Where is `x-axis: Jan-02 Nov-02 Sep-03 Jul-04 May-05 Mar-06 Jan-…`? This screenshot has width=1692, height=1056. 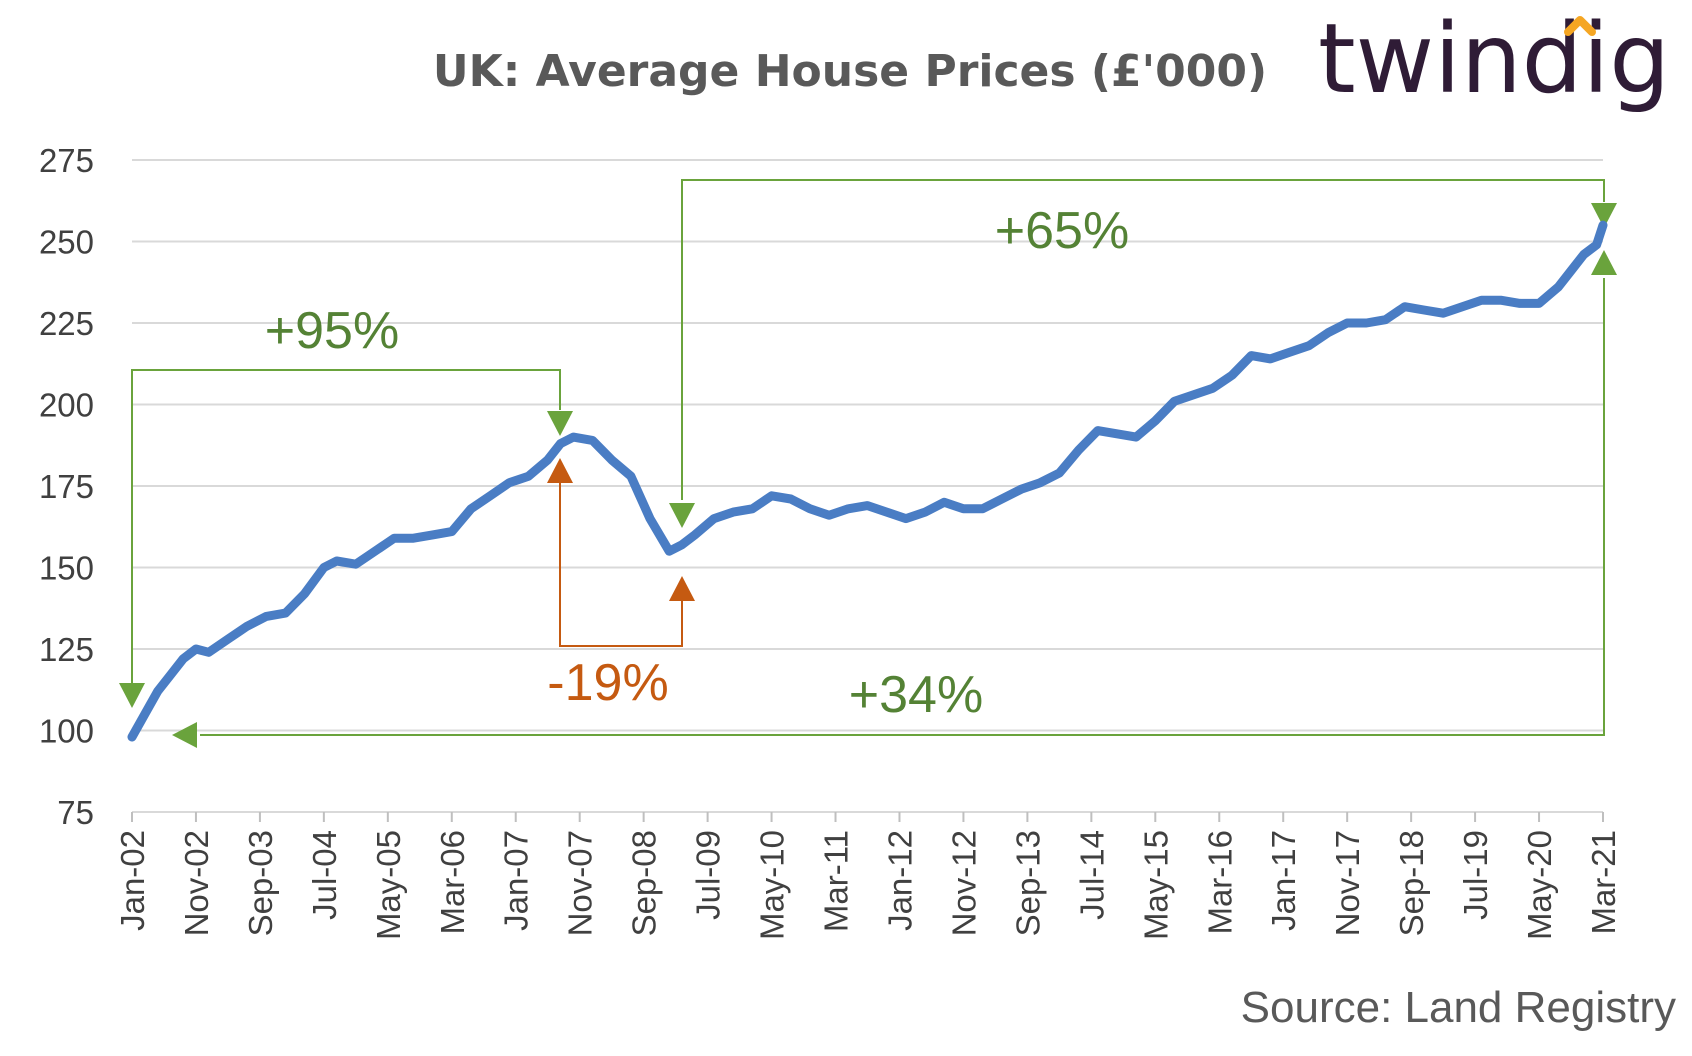 x-axis: Jan-02 Nov-02 Sep-03 Jul-04 May-05 Mar-06 Jan-… is located at coordinates (868, 875).